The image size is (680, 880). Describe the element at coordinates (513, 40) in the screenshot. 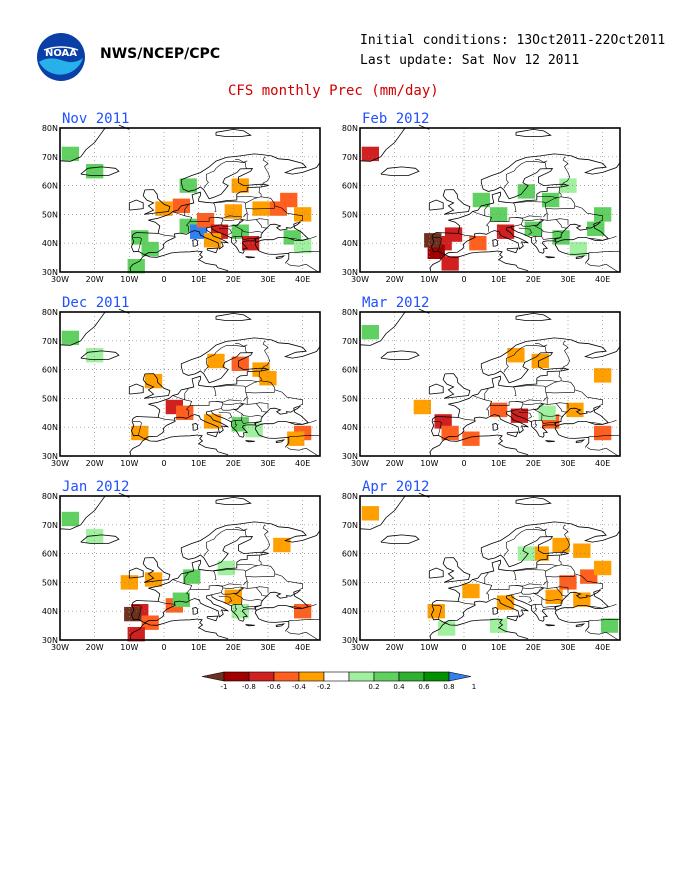

I see `initial-conditions: Initial conditions: 13Oct2011-22Oct2011` at that location.